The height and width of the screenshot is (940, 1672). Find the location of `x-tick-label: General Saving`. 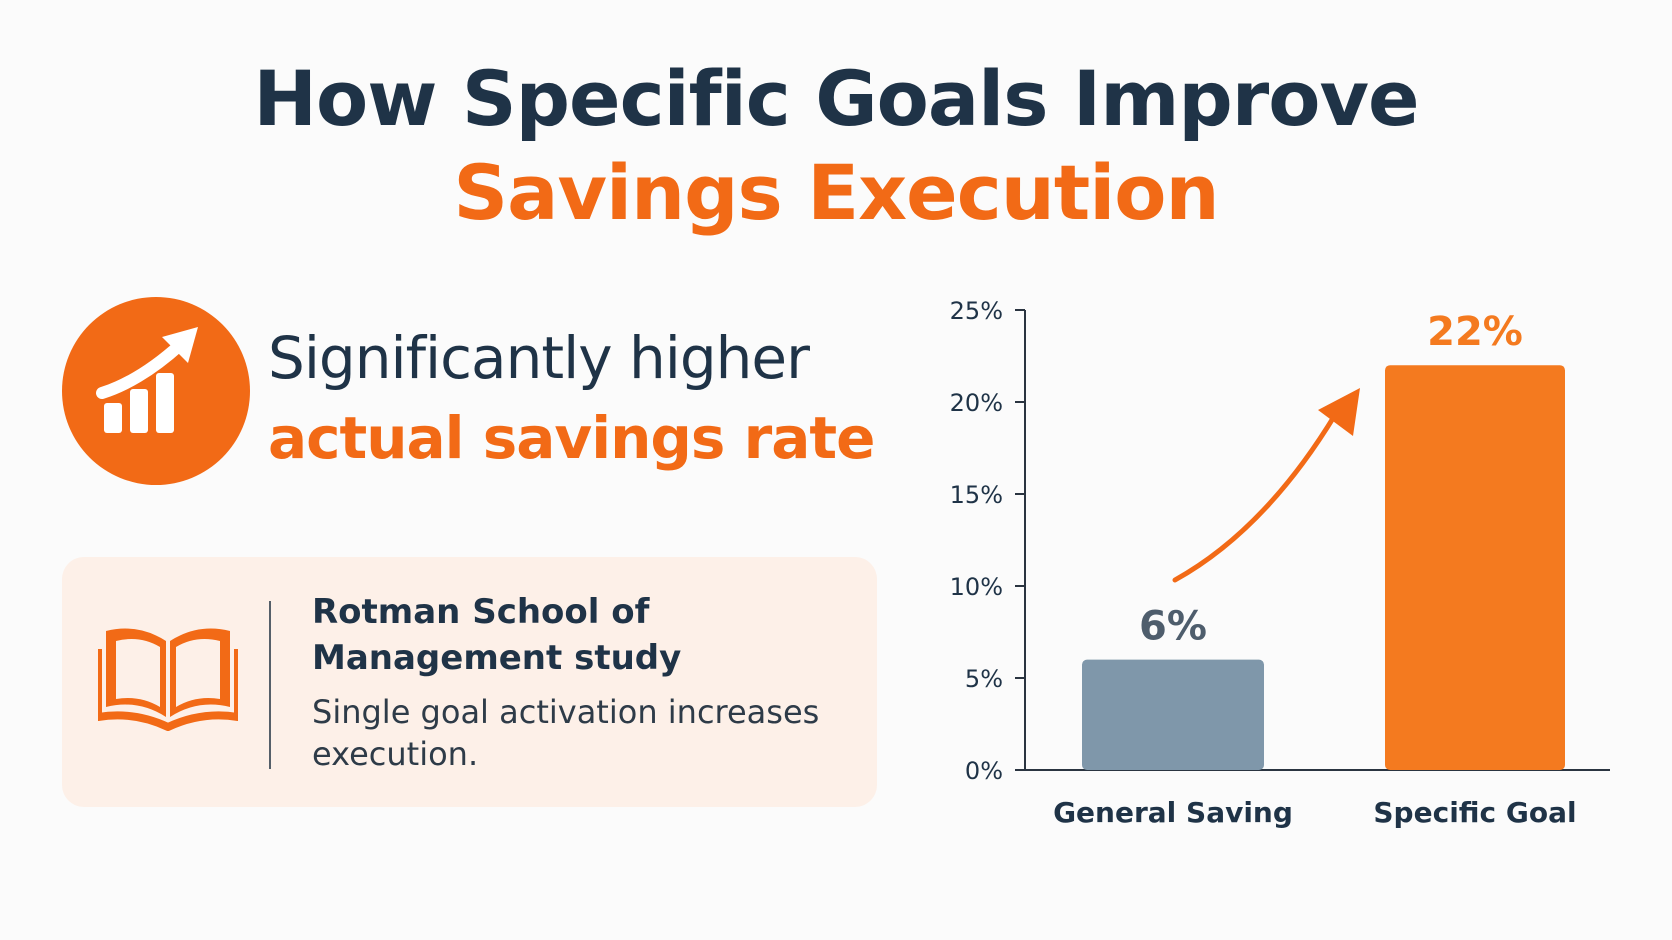

x-tick-label: General Saving is located at coordinates (1173, 812).